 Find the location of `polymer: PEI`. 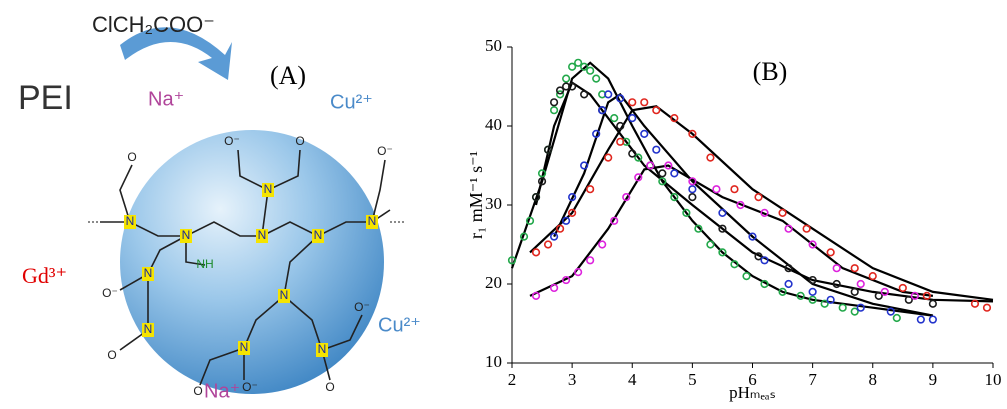

polymer: PEI is located at coordinates (45, 98).